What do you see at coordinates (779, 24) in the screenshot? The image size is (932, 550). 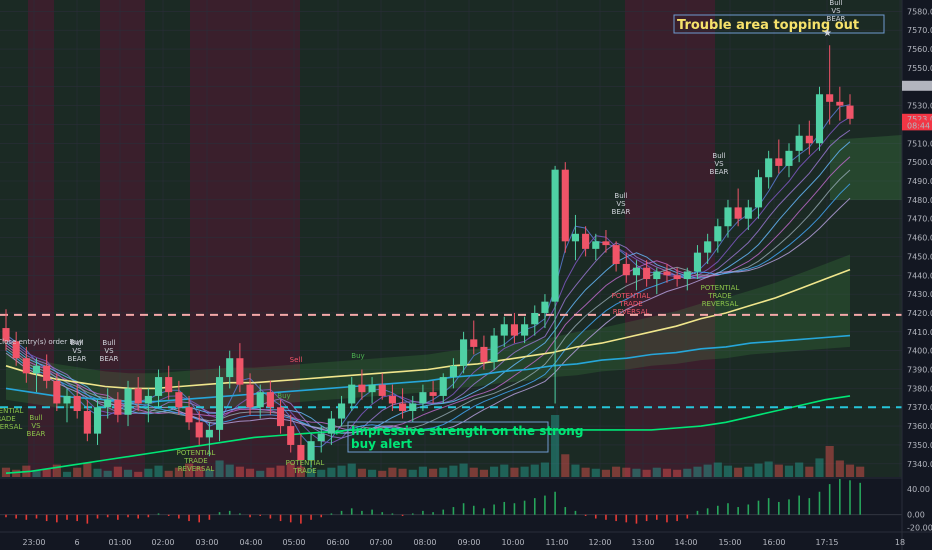 I see `annotation-trouble: Trouble area topping out` at bounding box center [779, 24].